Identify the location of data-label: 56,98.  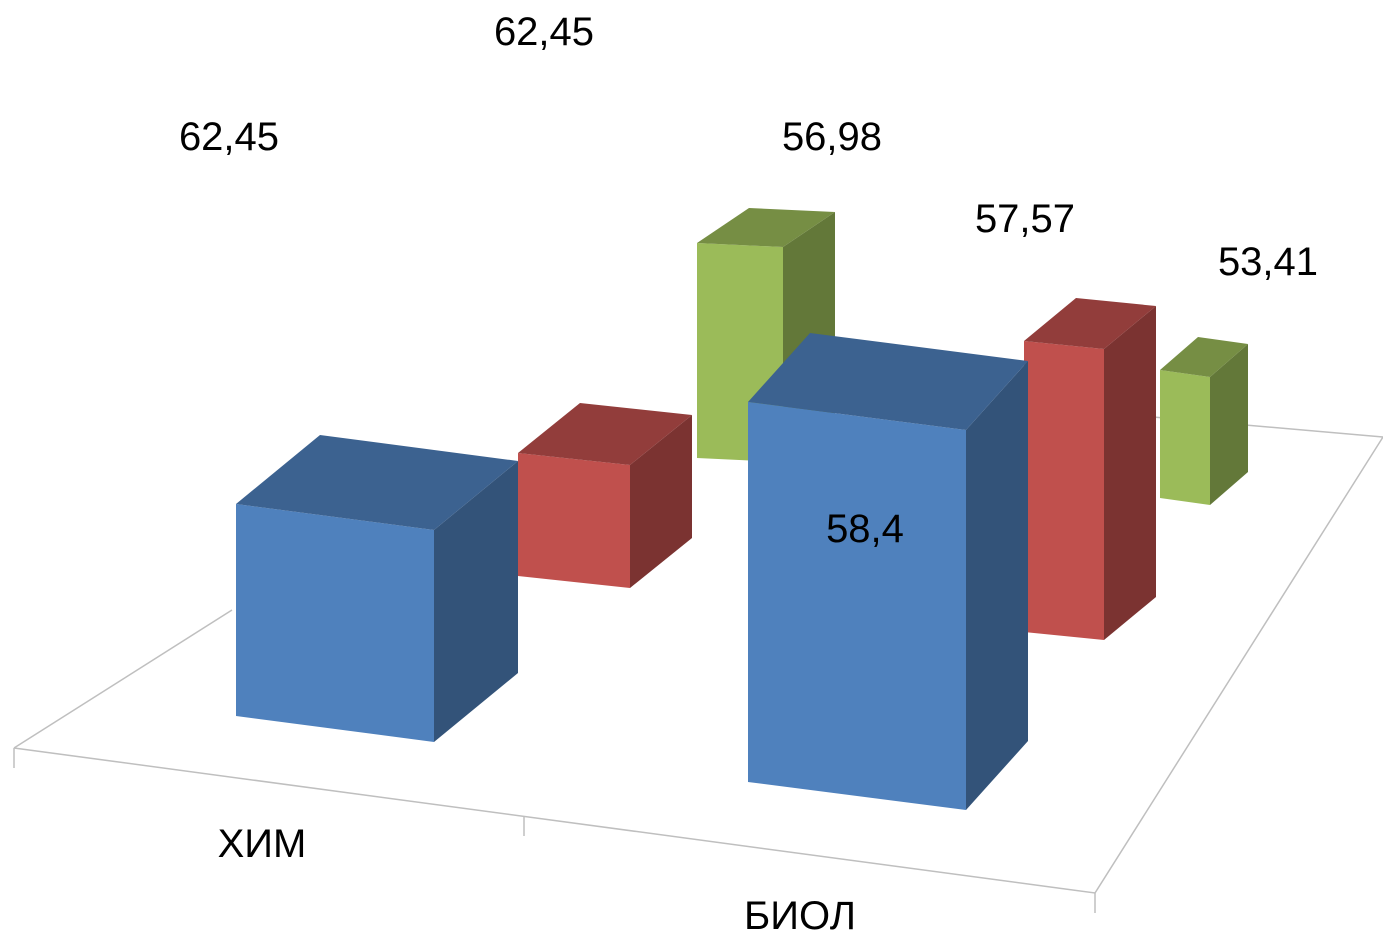
(832, 137).